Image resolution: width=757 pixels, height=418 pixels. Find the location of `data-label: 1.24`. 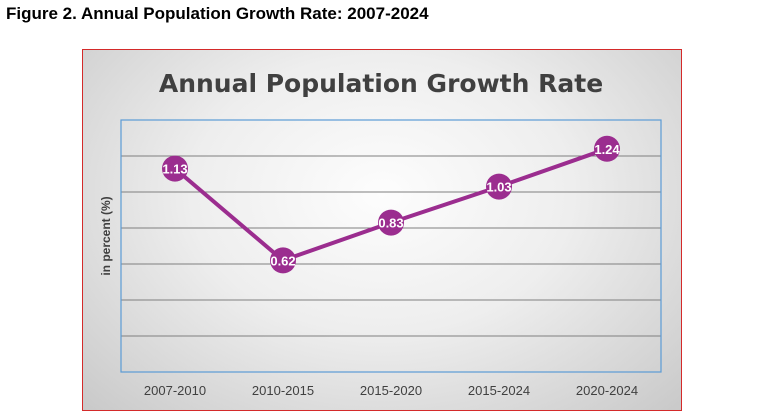

data-label: 1.24 is located at coordinates (607, 149).